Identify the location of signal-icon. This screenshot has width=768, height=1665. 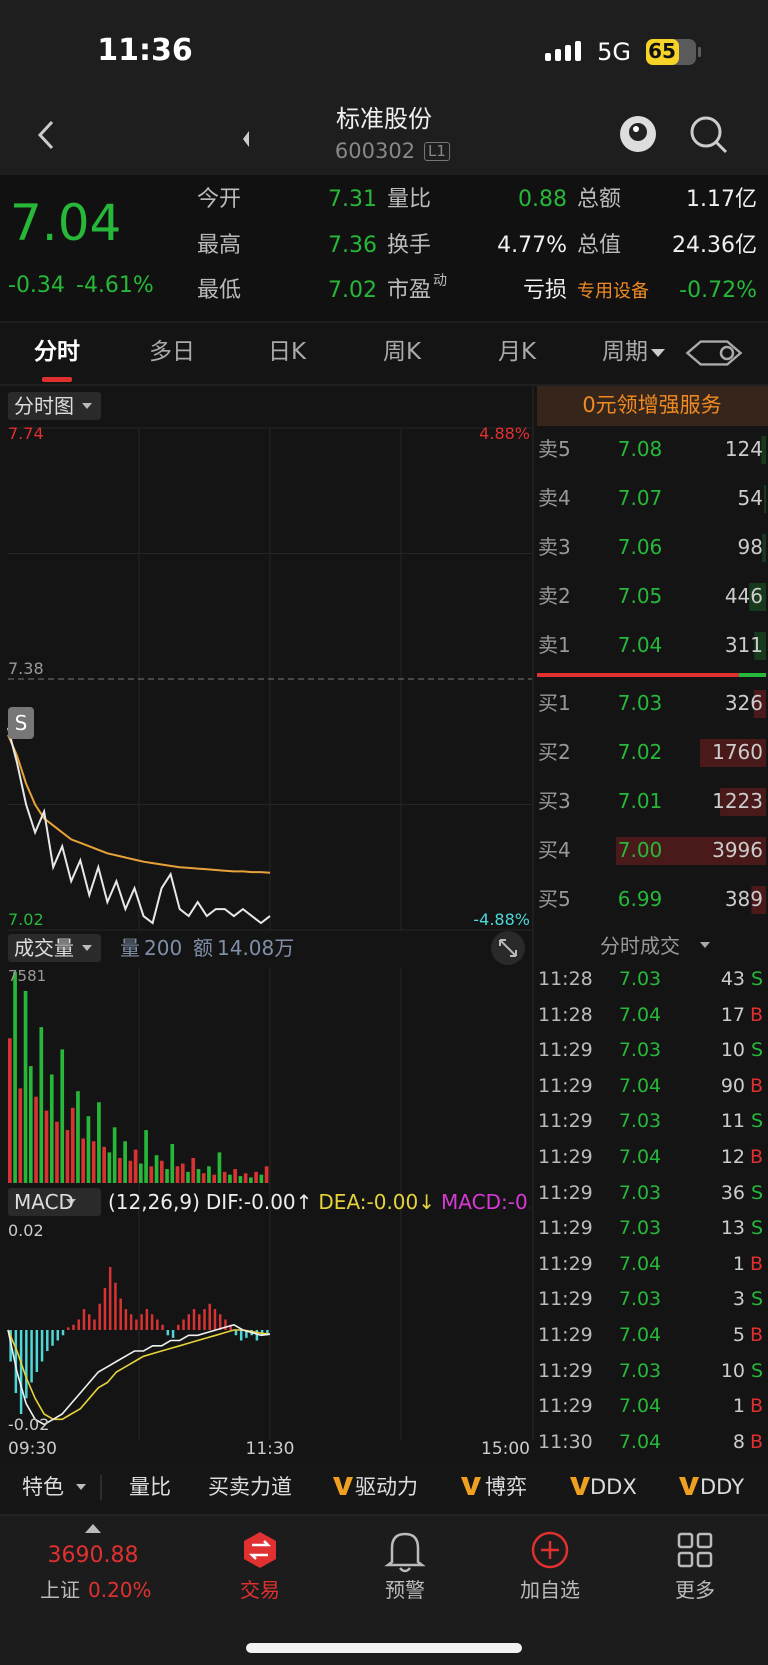
(563, 51).